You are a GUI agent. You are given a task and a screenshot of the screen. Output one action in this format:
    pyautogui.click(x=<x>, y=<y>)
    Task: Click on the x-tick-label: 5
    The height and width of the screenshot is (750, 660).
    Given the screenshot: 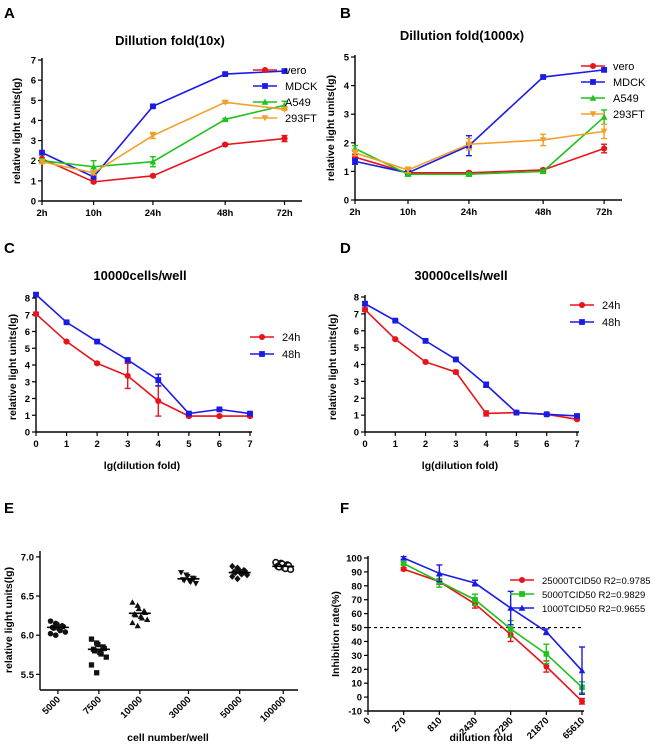 What is the action you would take?
    pyautogui.click(x=517, y=444)
    